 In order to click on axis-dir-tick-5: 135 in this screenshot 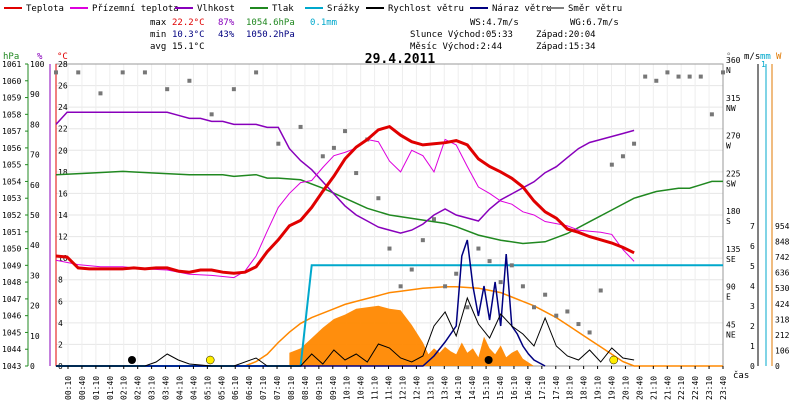, I will do `click(733, 249)`.